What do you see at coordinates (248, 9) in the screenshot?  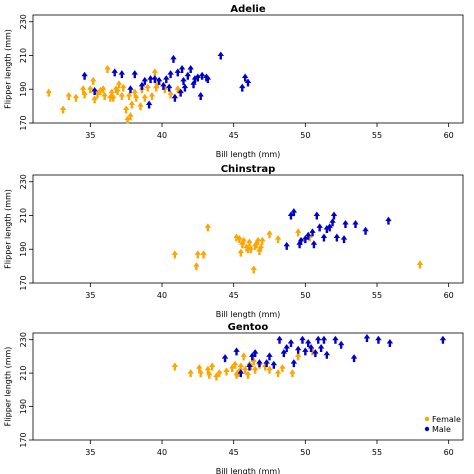 I see `panel-title: Adelie` at bounding box center [248, 9].